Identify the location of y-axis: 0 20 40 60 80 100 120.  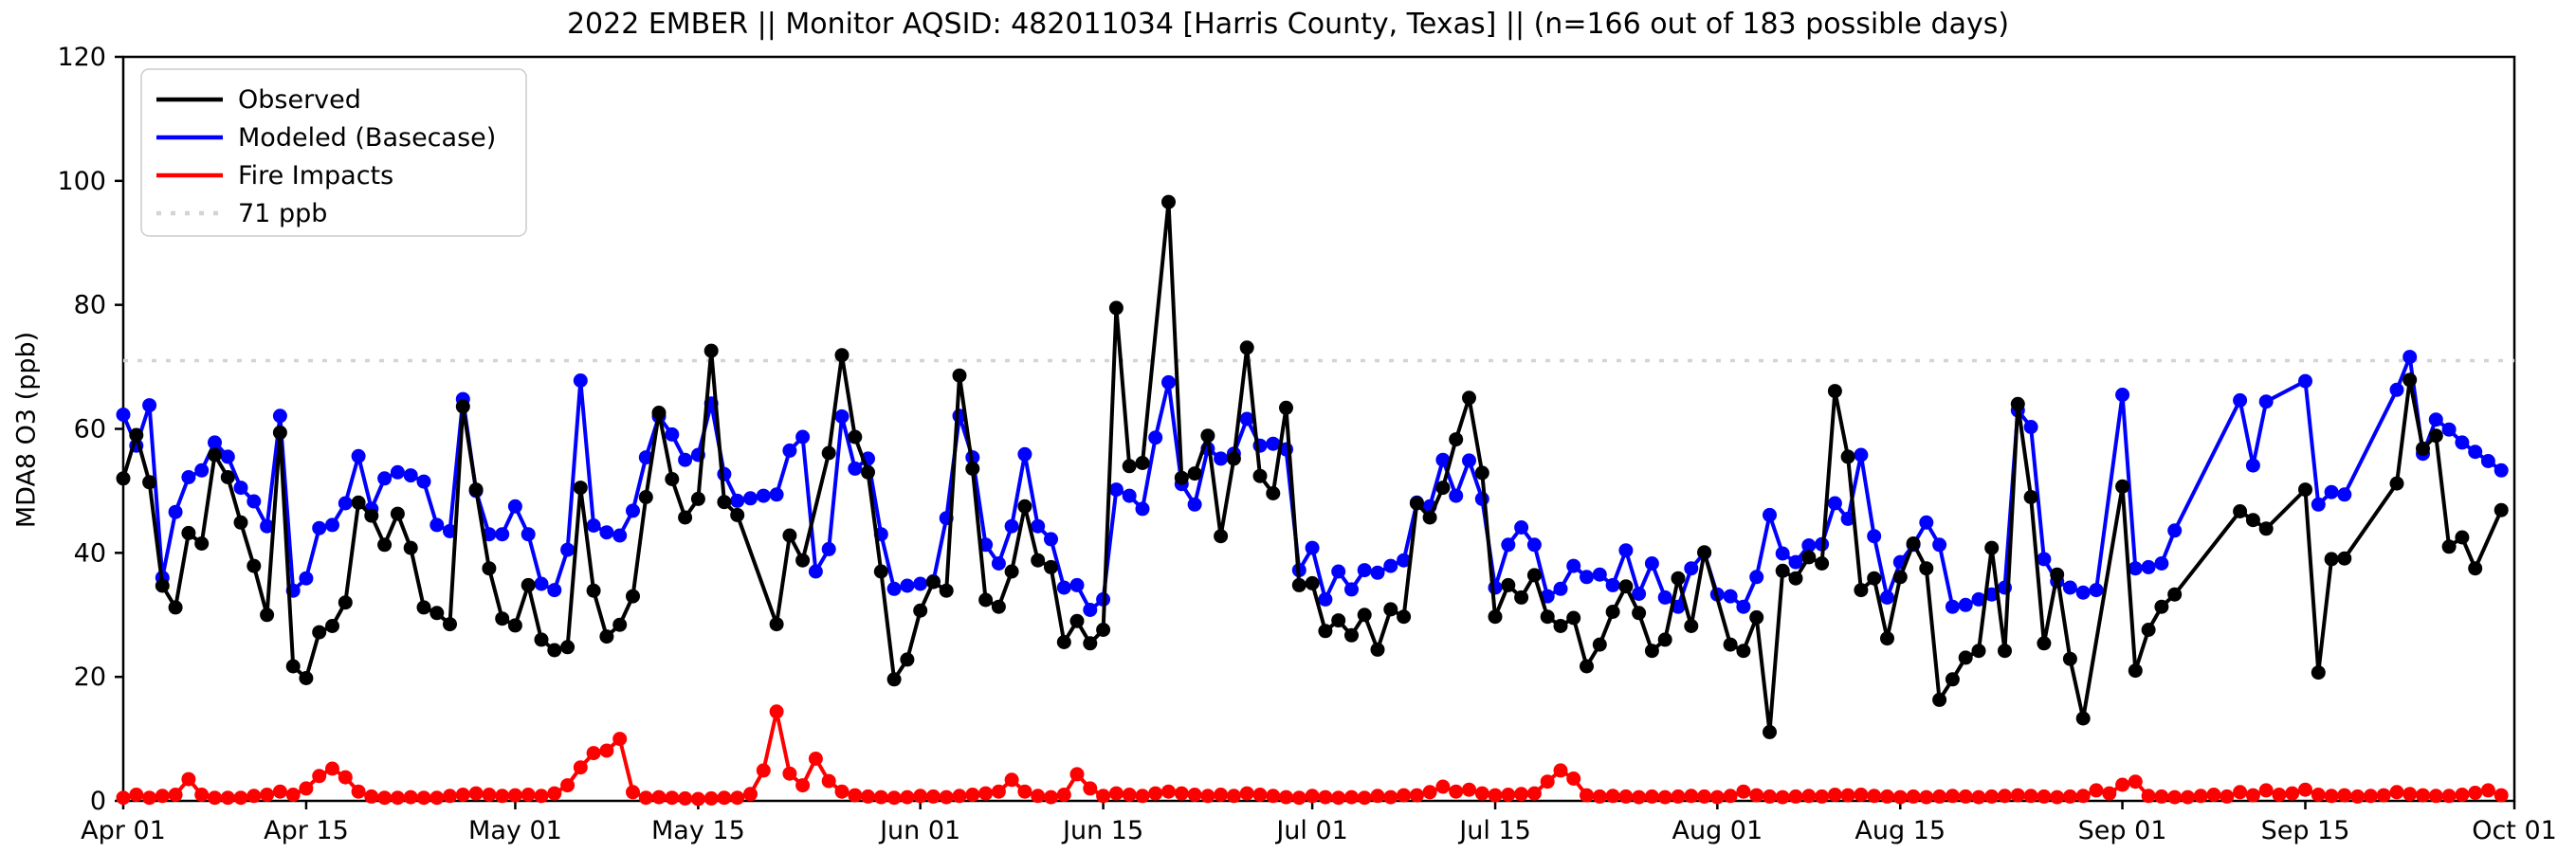
(90, 429).